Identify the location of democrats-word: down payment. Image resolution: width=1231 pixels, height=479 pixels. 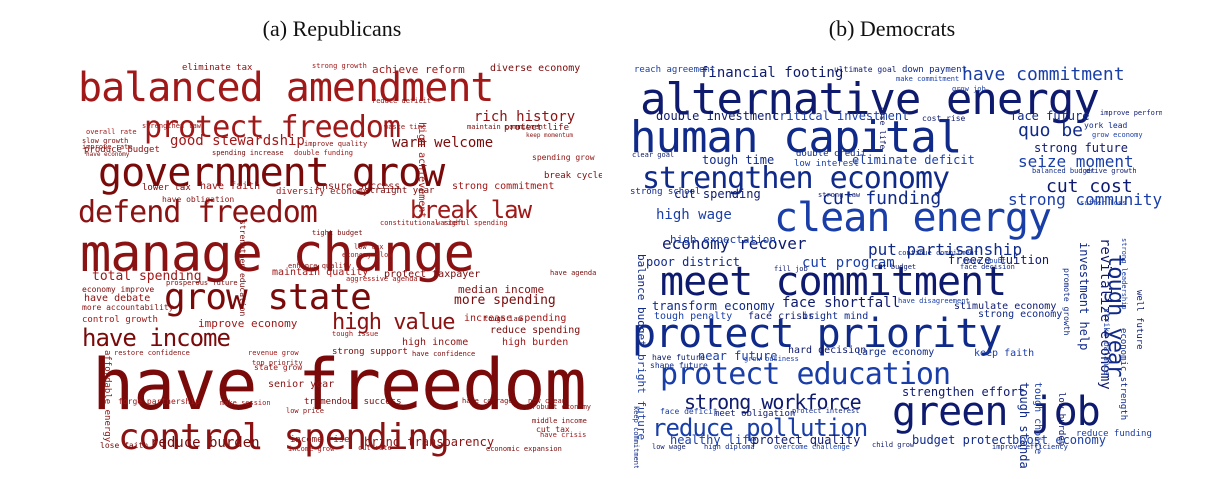
(935, 70).